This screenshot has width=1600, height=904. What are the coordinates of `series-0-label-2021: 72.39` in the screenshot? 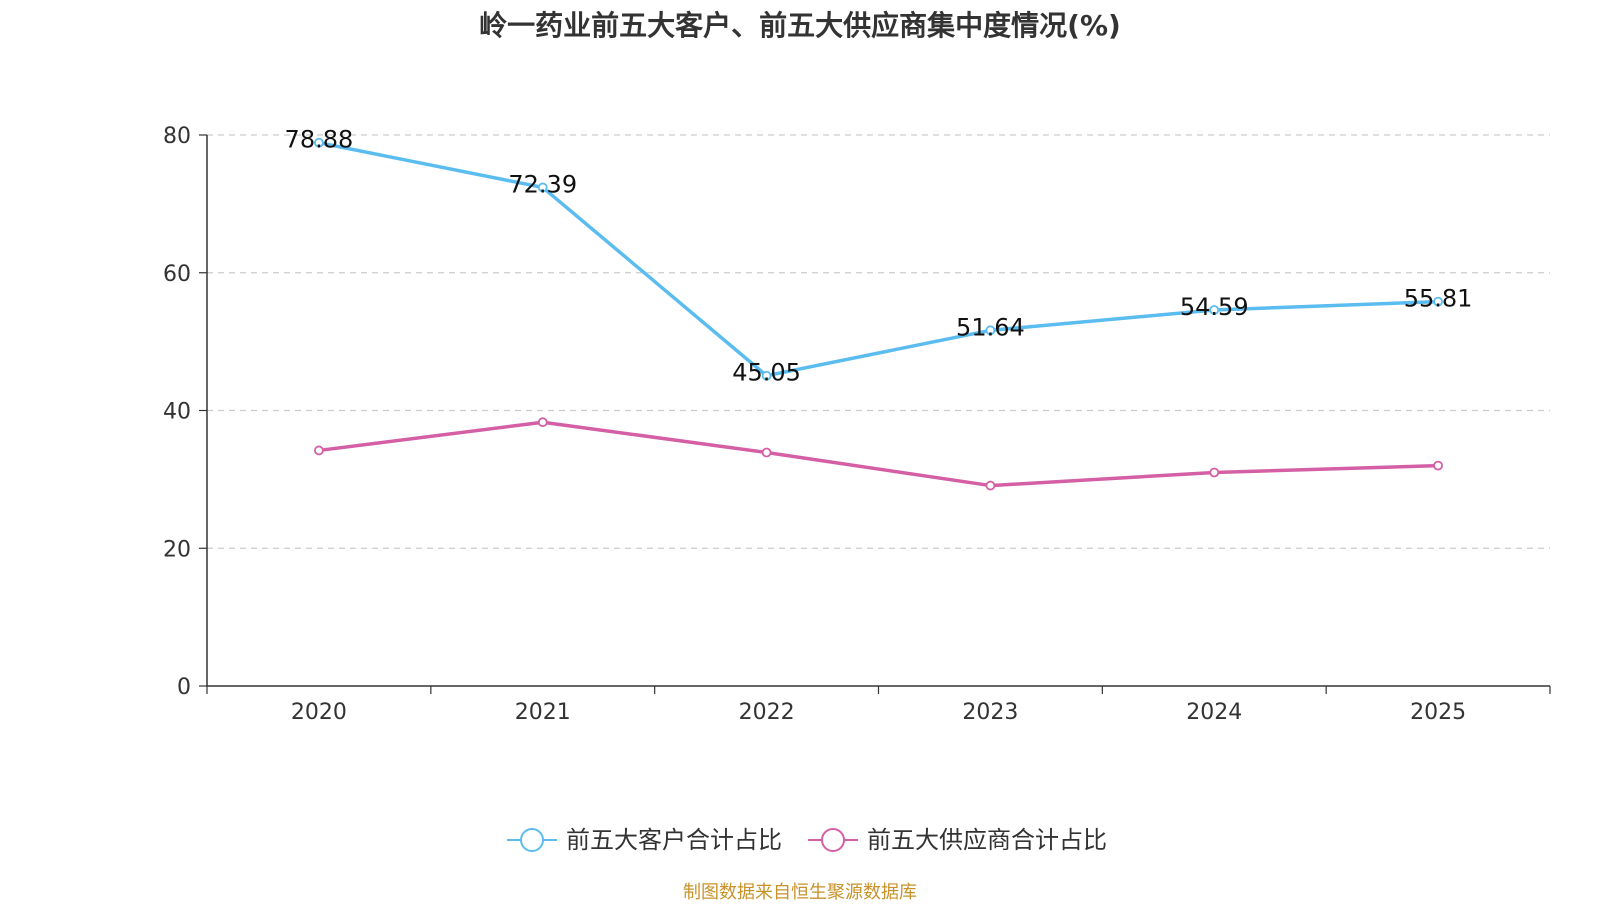 It's located at (542, 184).